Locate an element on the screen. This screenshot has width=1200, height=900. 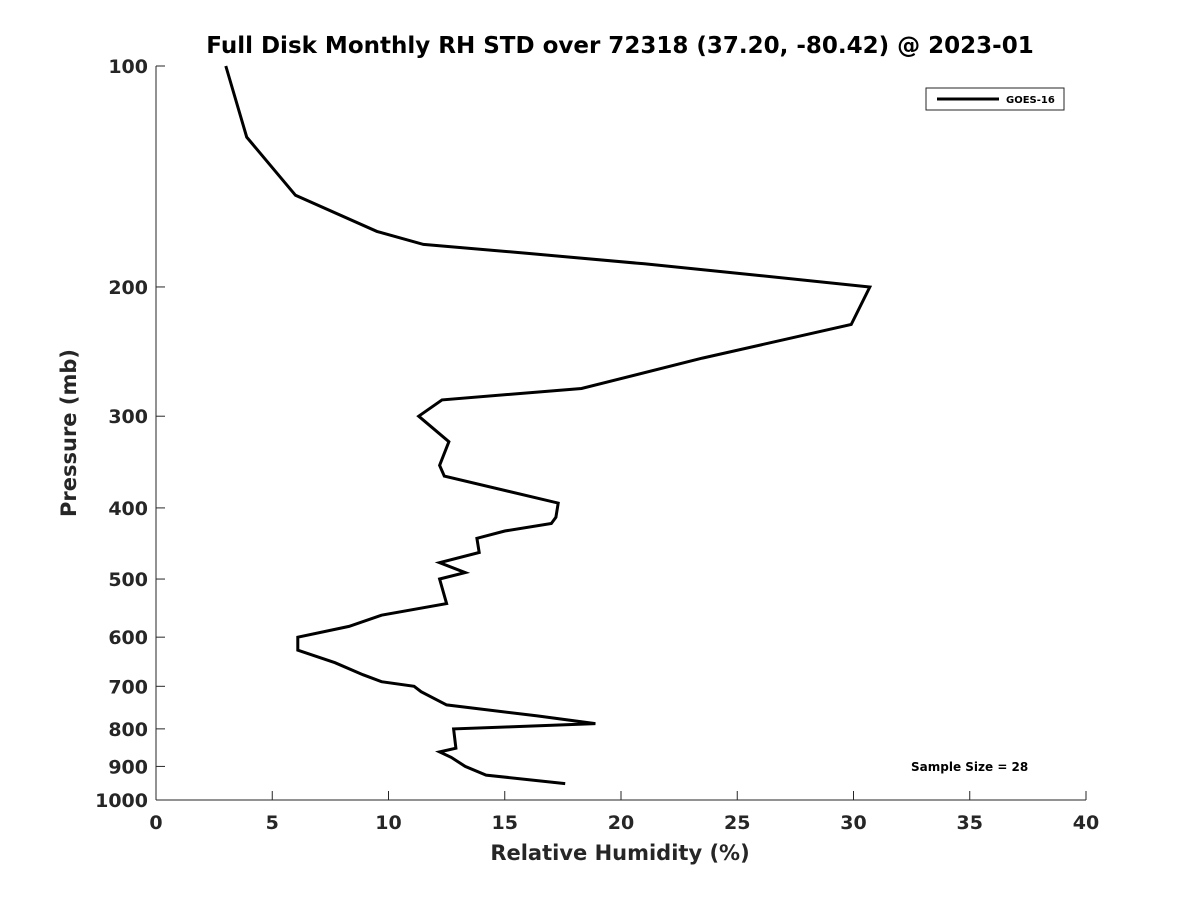
y-tick-label: 900 is located at coordinates (128, 767).